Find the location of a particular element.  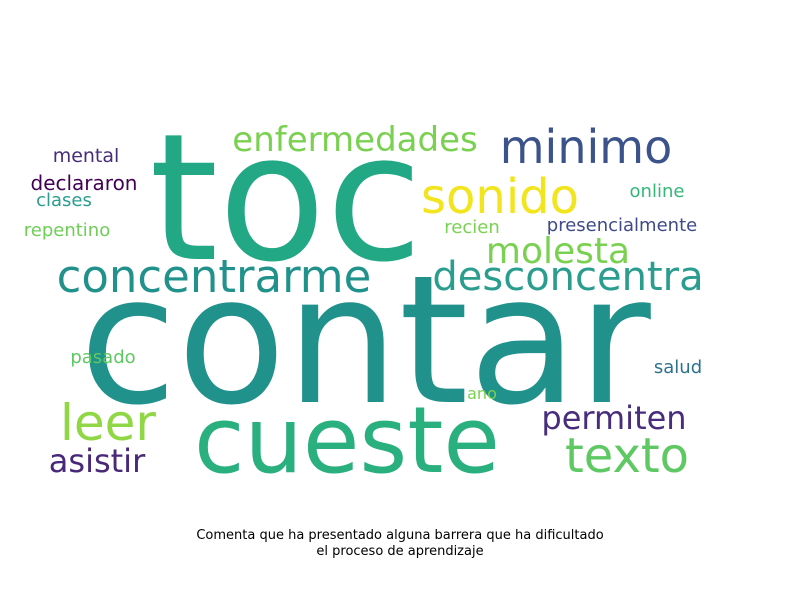

word-ano: ano is located at coordinates (482, 393).